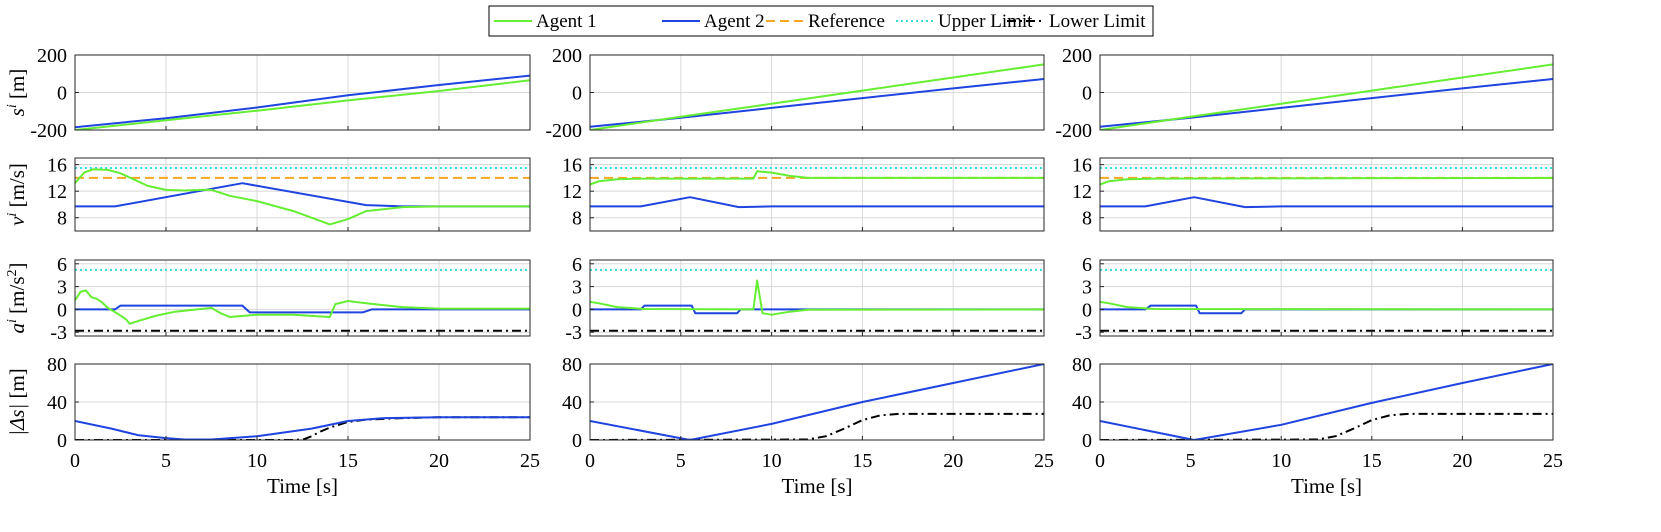  What do you see at coordinates (817, 96) in the screenshot?
I see `series-agent-1-s-col2` at bounding box center [817, 96].